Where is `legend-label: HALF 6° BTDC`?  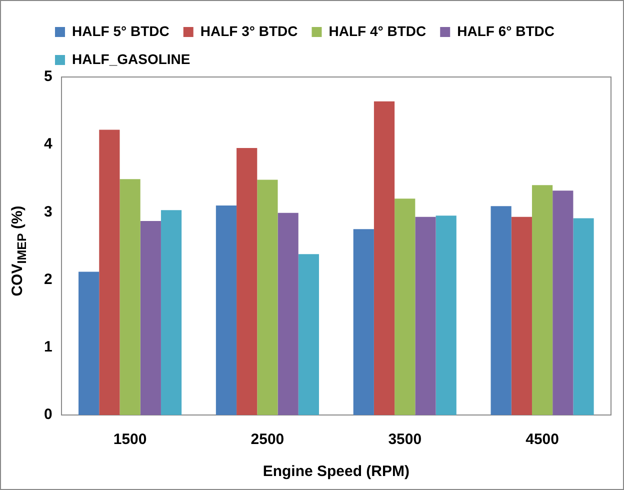 legend-label: HALF 6° BTDC is located at coordinates (505, 30).